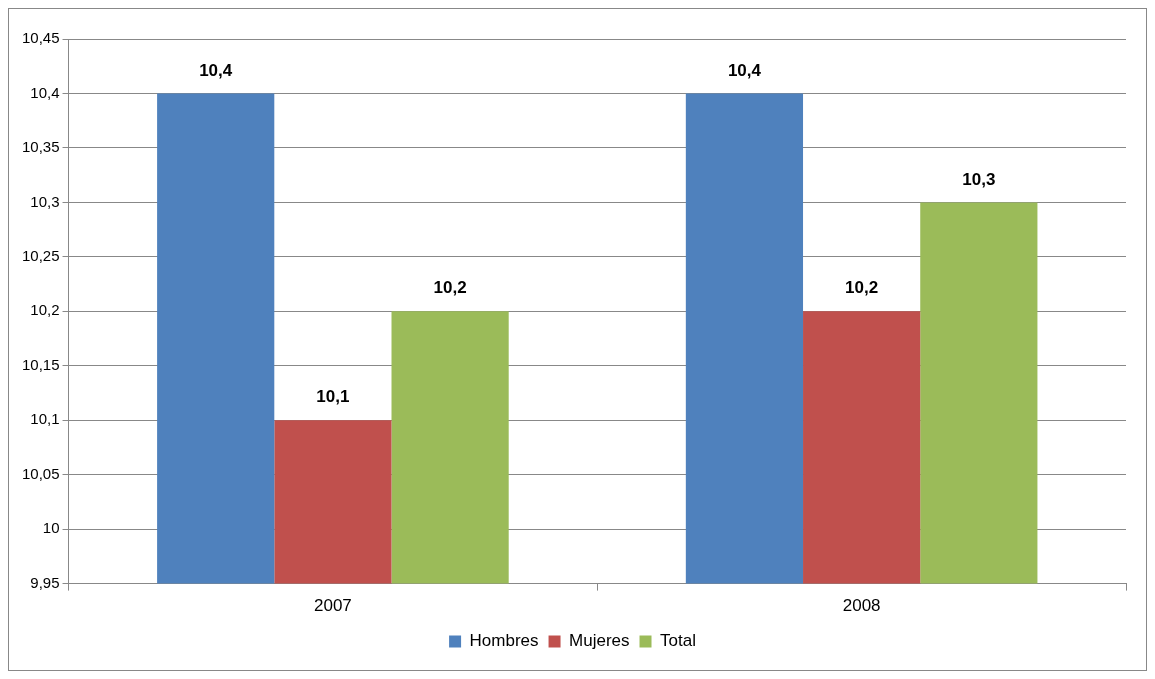  What do you see at coordinates (861, 606) in the screenshot?
I see `x-tick-label: 2008` at bounding box center [861, 606].